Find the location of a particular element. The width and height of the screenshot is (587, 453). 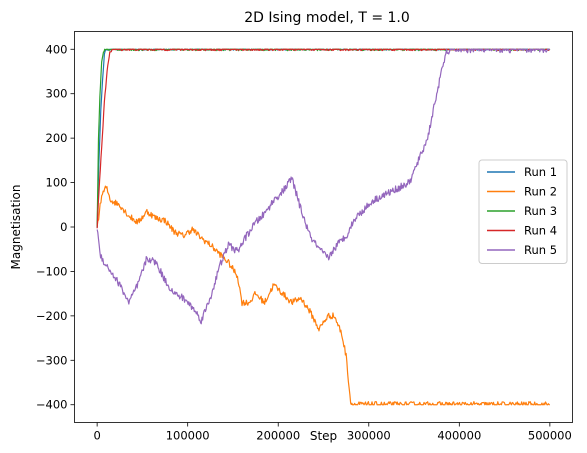

legend-label: Run 4 is located at coordinates (540, 231).